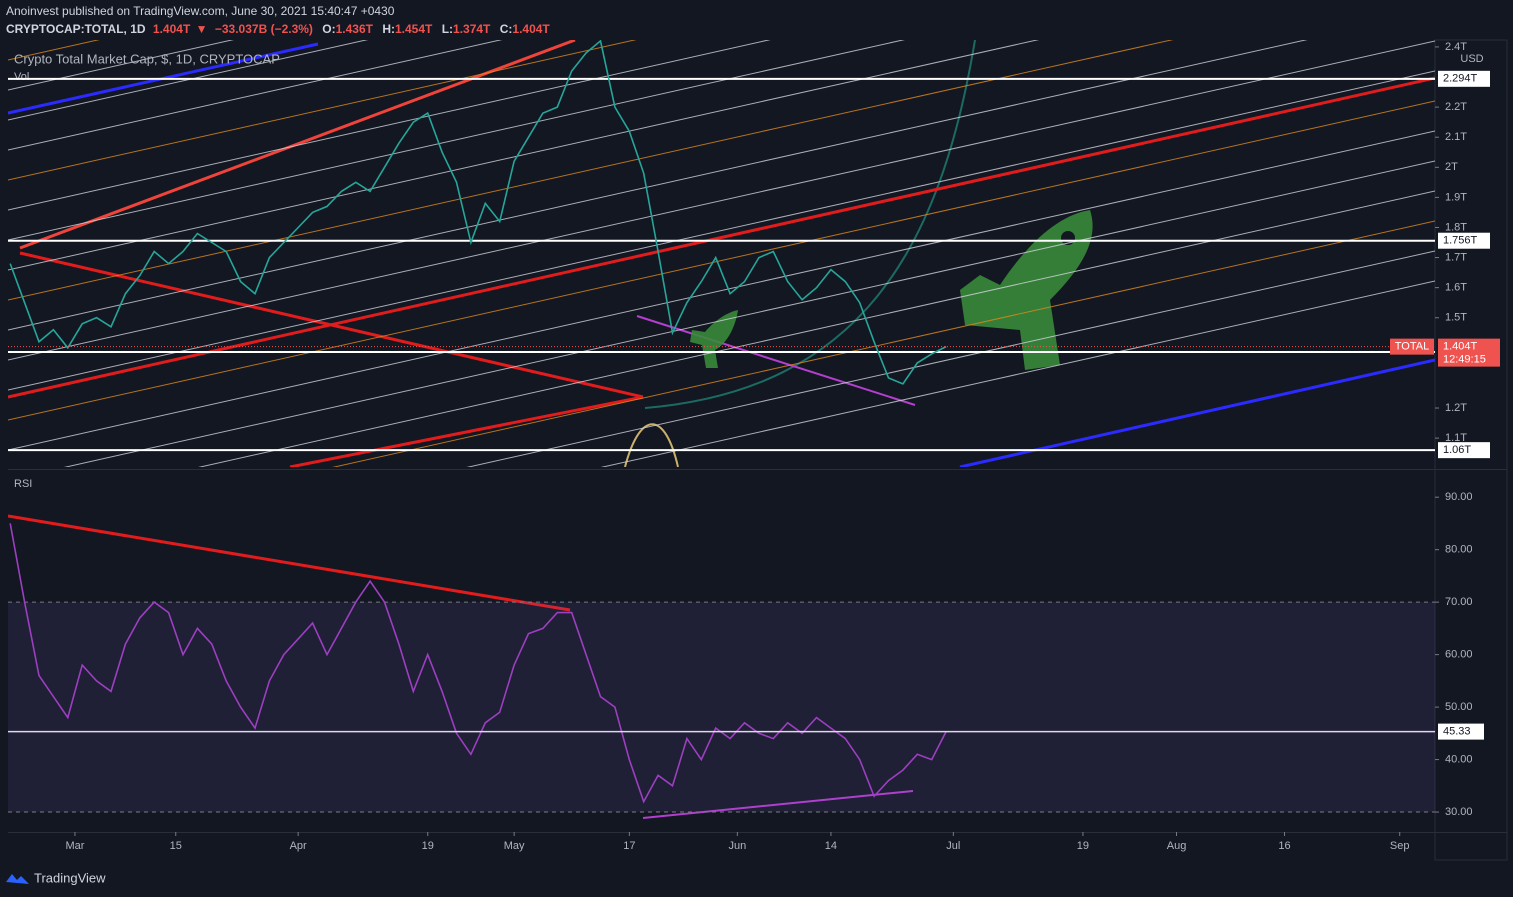  Describe the element at coordinates (388, 29) in the screenshot. I see `high-label: H:` at that location.